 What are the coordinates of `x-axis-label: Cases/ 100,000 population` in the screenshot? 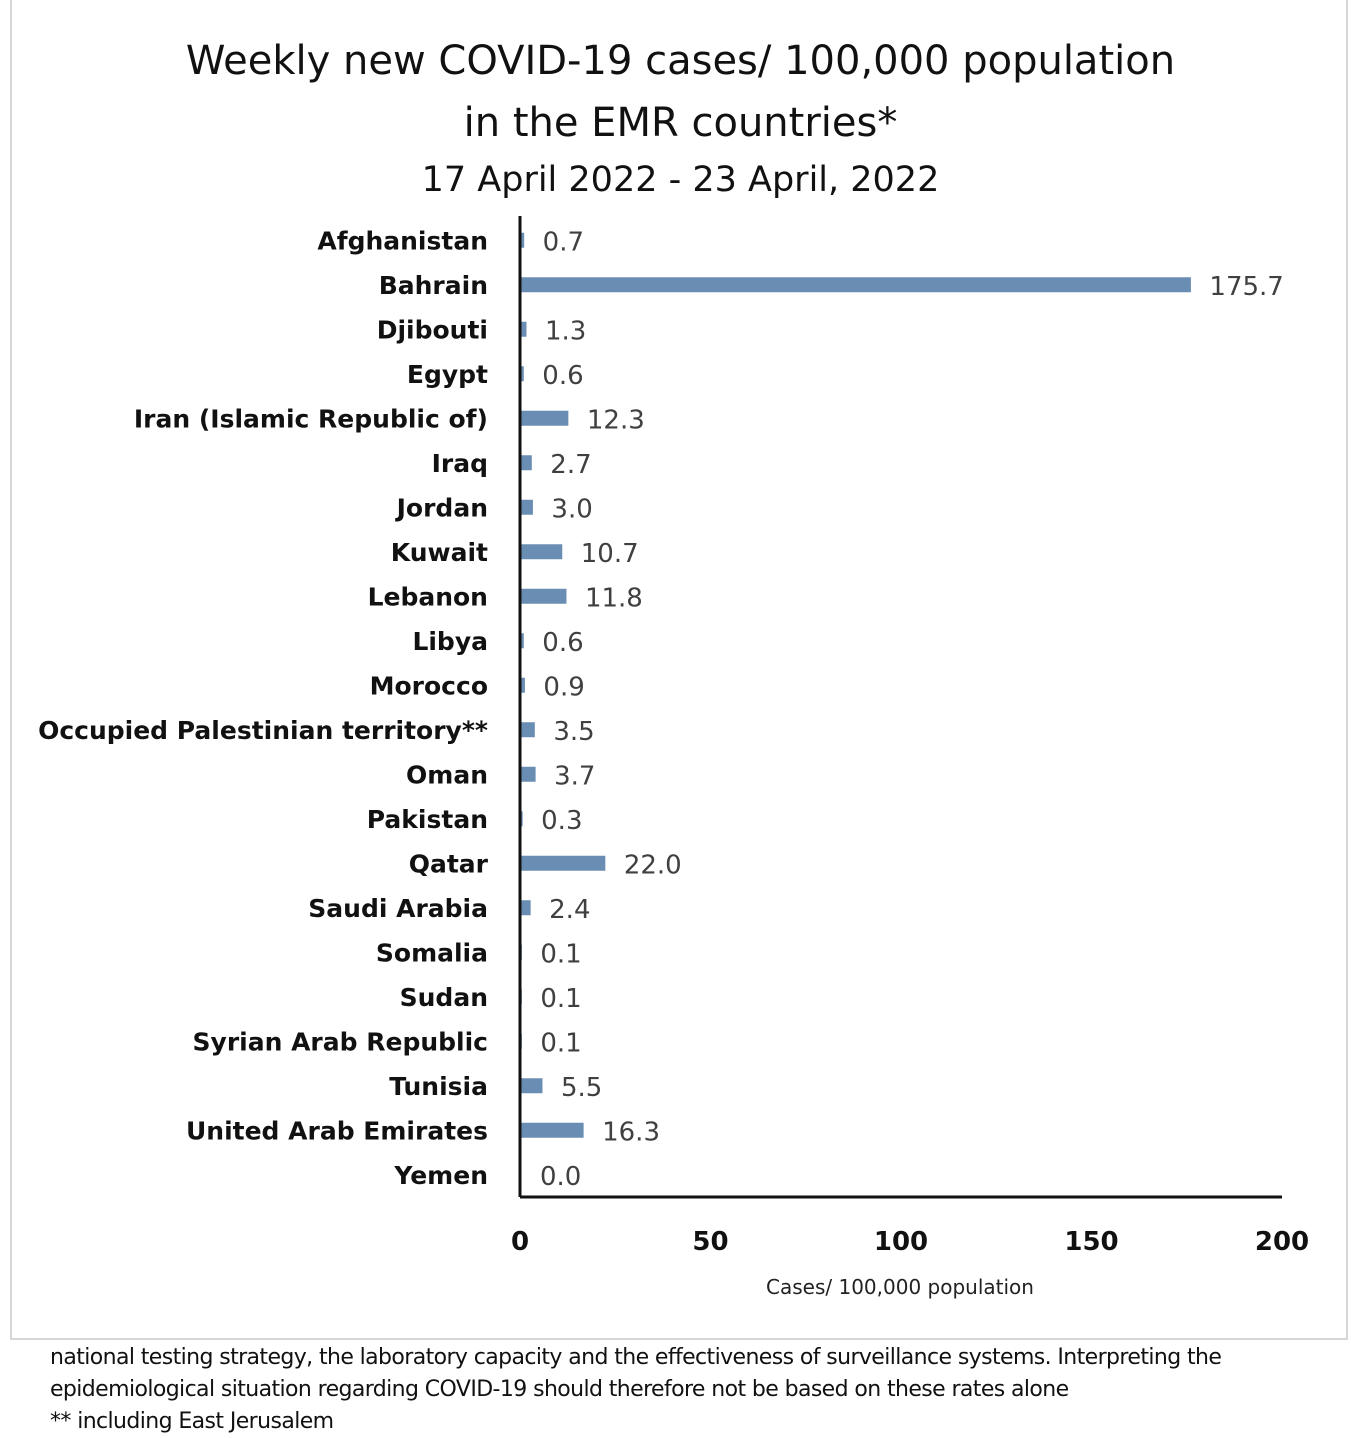 It's located at (900, 1287).